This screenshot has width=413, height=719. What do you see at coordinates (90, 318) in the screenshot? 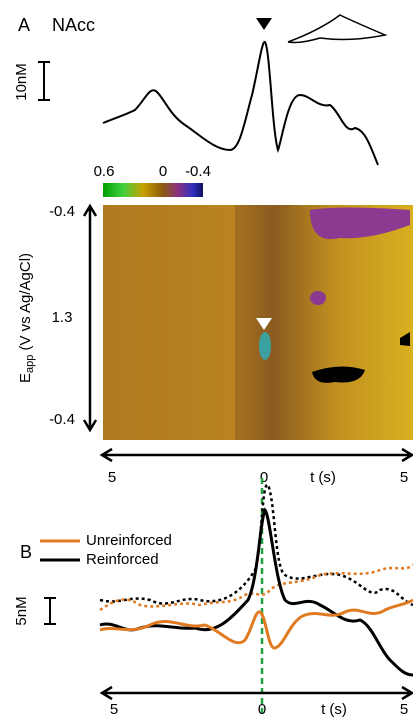
I see `y-arrow` at bounding box center [90, 318].